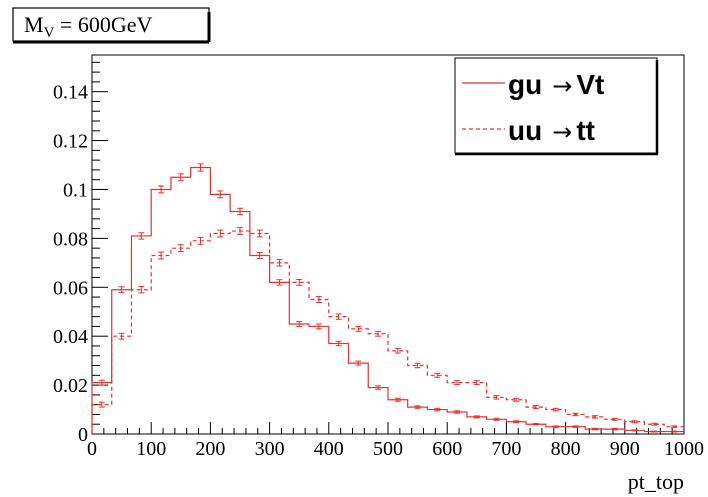 This screenshot has width=708, height=497. What do you see at coordinates (551, 130) in the screenshot?
I see `legend-entry-2: uu → tt` at bounding box center [551, 130].